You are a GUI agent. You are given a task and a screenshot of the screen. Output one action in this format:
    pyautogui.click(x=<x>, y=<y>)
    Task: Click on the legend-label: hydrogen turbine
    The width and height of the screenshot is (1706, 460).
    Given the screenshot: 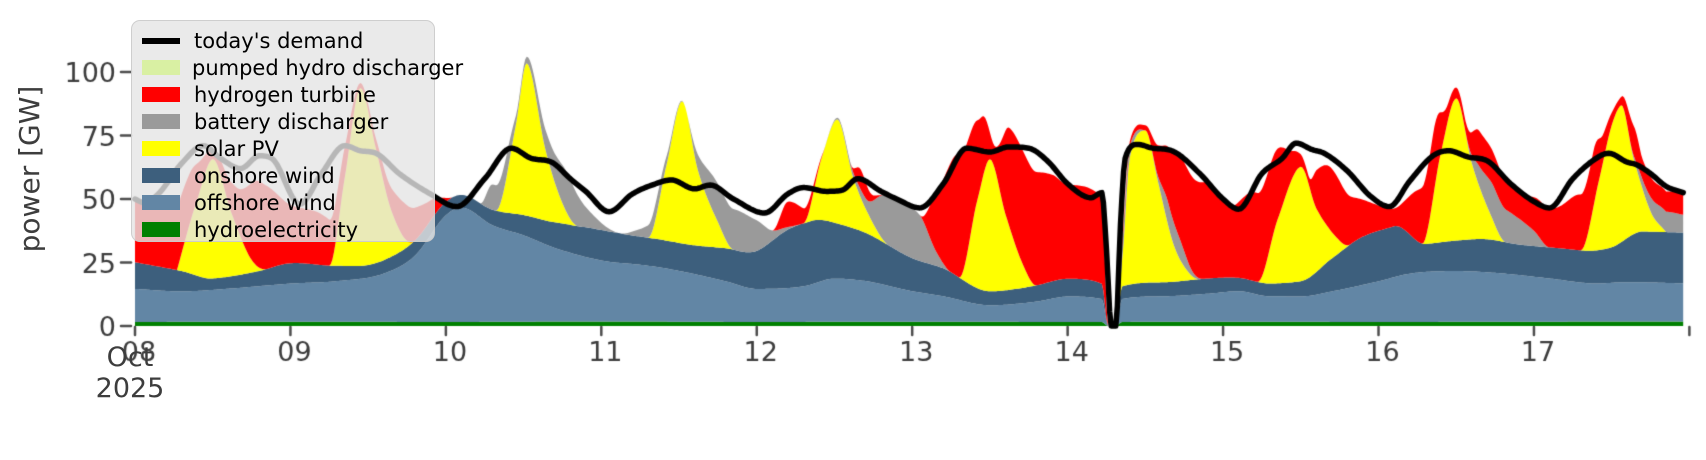 What is the action you would take?
    pyautogui.click(x=285, y=94)
    